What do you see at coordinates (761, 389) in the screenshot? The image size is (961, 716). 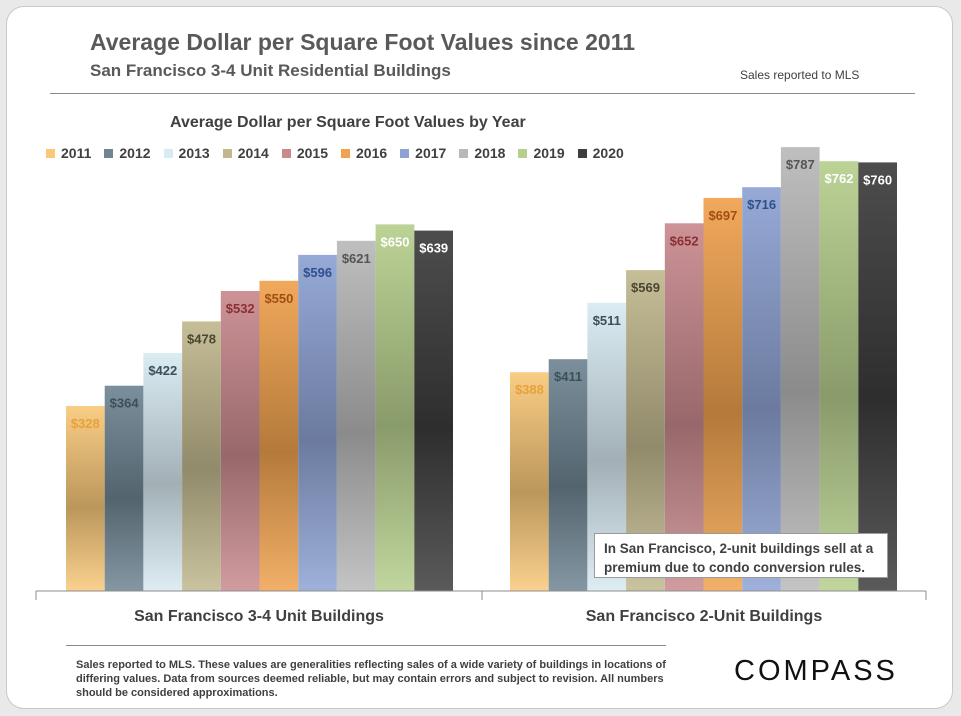 I see `bar-2017-two-unit` at bounding box center [761, 389].